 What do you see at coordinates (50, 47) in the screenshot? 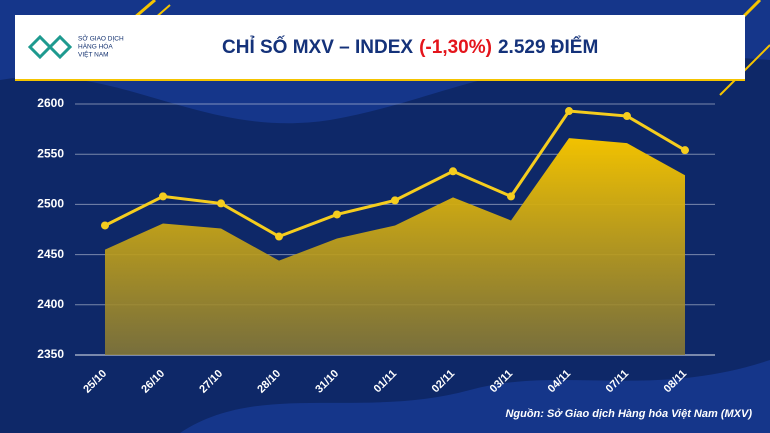
I see `logo-icon` at bounding box center [50, 47].